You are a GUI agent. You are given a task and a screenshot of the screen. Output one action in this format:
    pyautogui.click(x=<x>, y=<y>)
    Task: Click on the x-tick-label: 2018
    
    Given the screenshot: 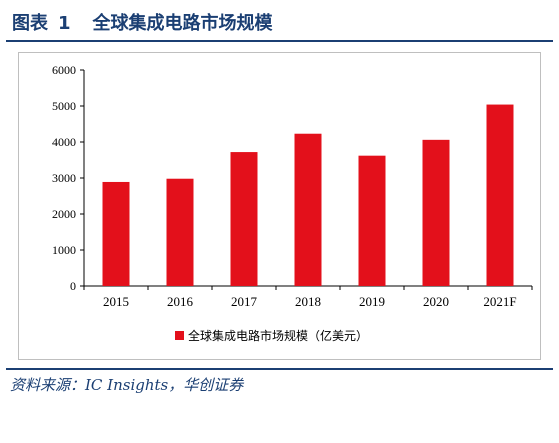 What is the action you would take?
    pyautogui.click(x=308, y=301)
    